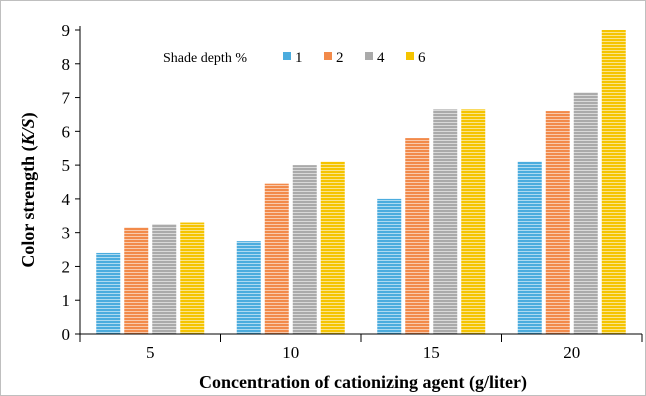  What do you see at coordinates (66, 98) in the screenshot?
I see `y-tick-label: 7` at bounding box center [66, 98].